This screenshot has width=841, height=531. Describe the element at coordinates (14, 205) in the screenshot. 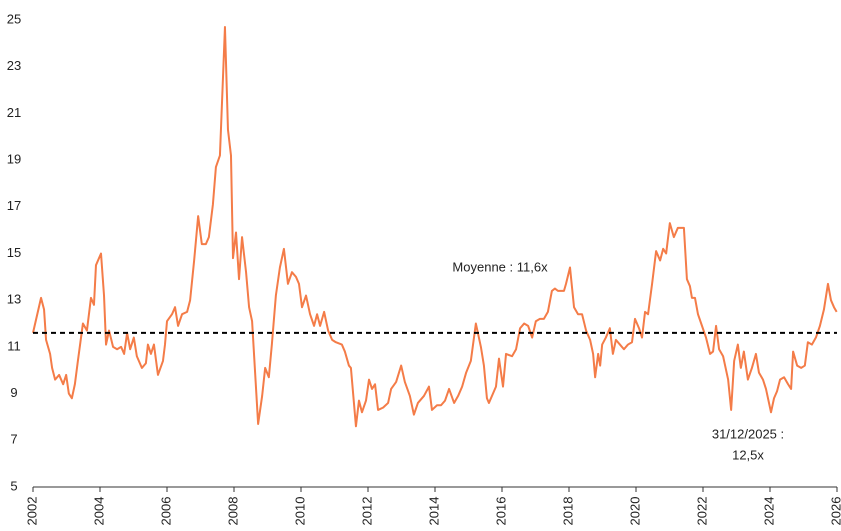

I see `y-tick-label: 17` at that location.